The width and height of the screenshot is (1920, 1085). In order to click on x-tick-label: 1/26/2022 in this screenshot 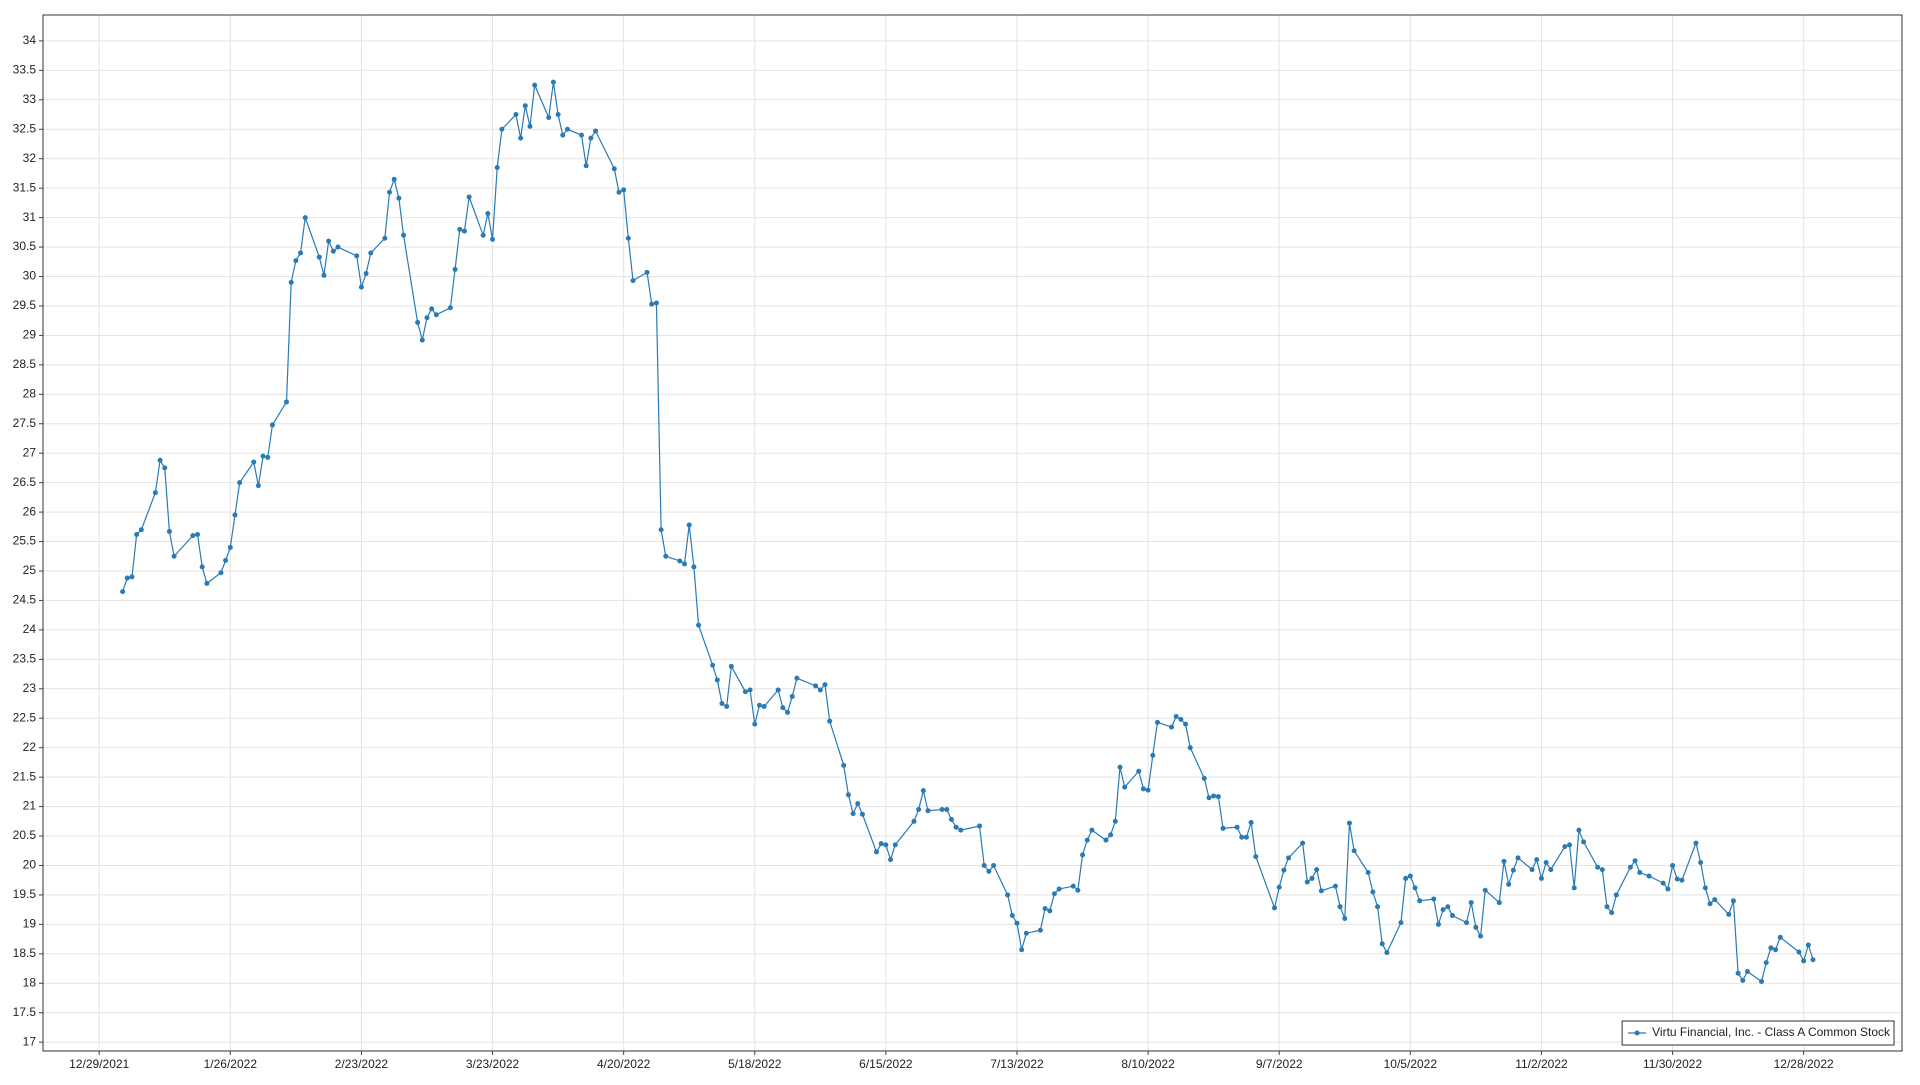, I will do `click(231, 1064)`.